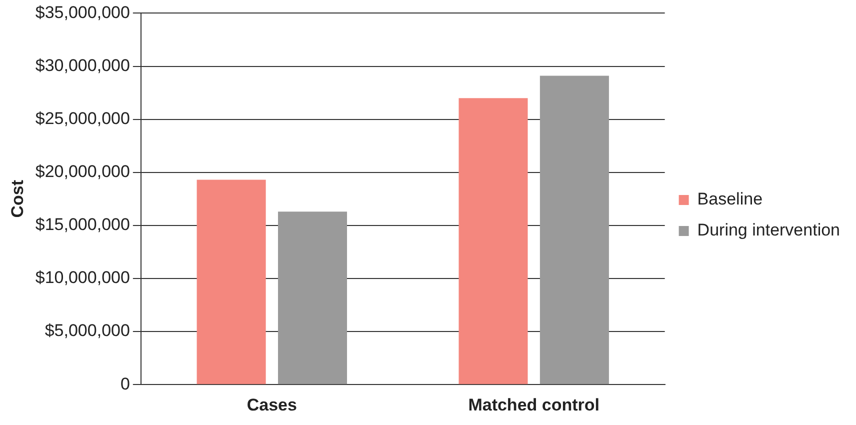 This screenshot has height=425, width=856. I want to click on y-tick-label: $10,000,000, so click(82, 278).